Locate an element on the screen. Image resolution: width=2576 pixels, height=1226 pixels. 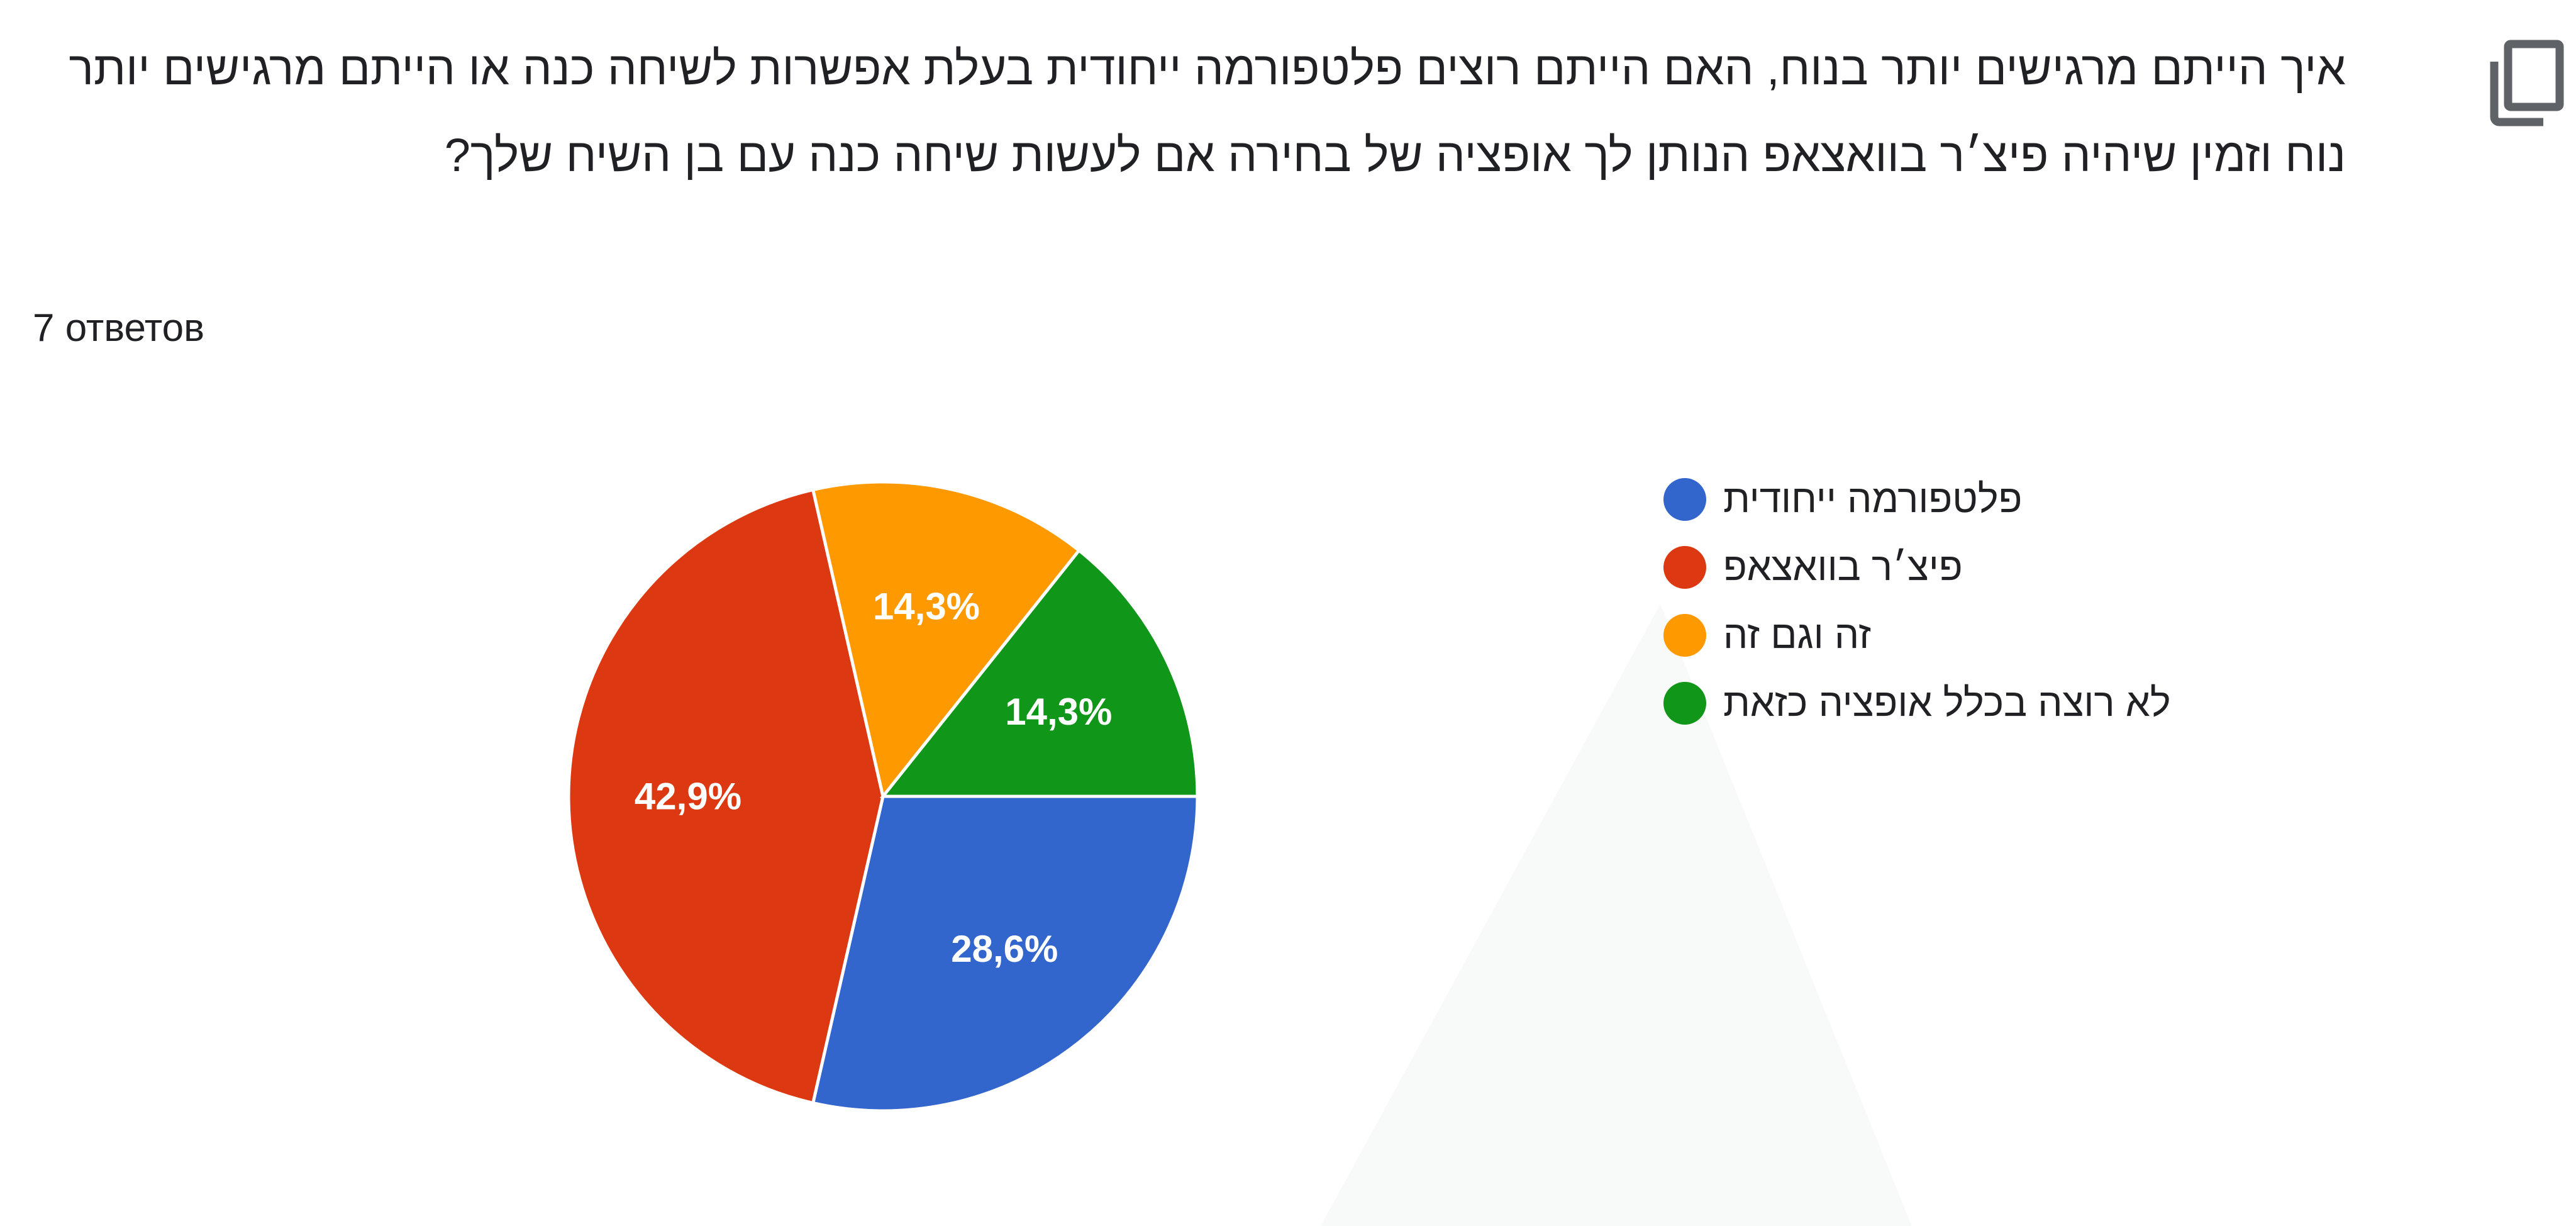
legend-item: פיצ׳ר בוואצאפ is located at coordinates (1943, 567).